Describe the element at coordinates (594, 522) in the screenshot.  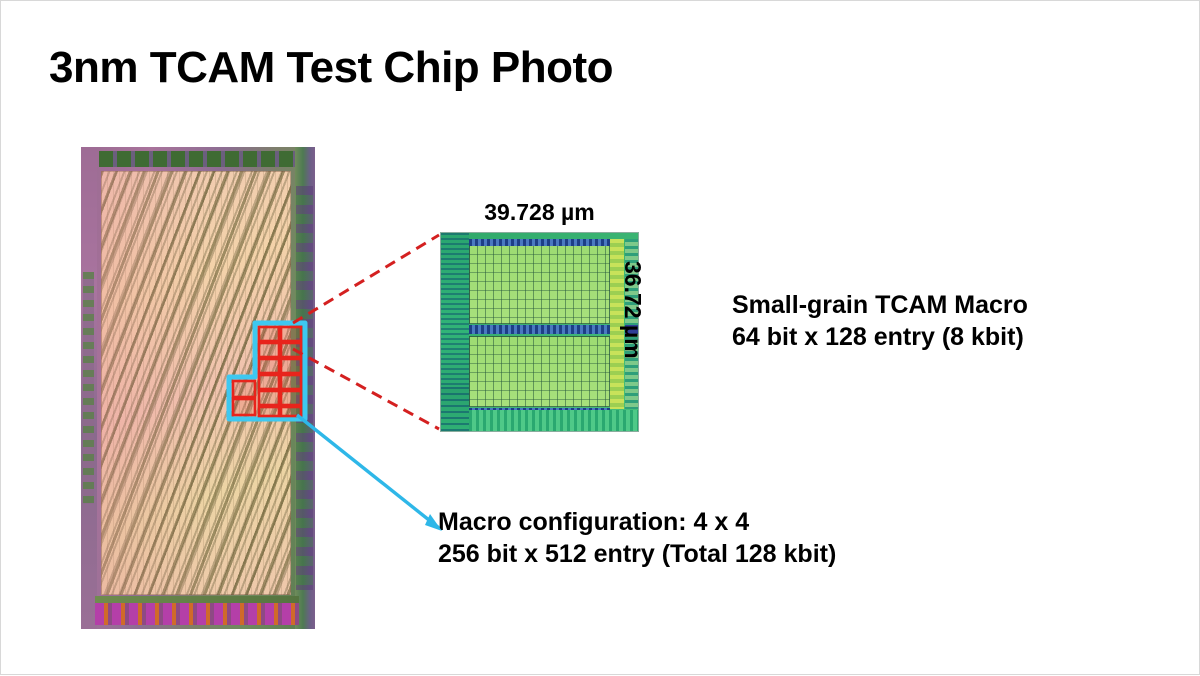
I see `config-annotation-line1: Macro configuration: 4 x 4` at that location.